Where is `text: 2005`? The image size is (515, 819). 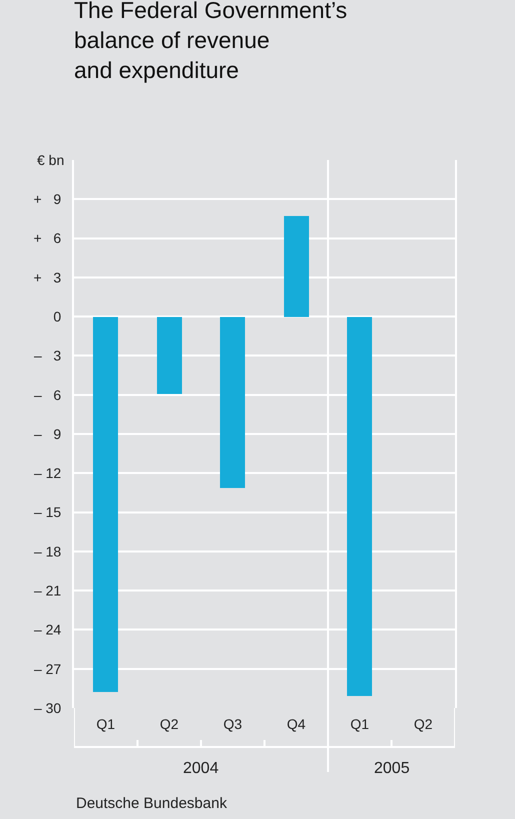 text: 2005 is located at coordinates (392, 768).